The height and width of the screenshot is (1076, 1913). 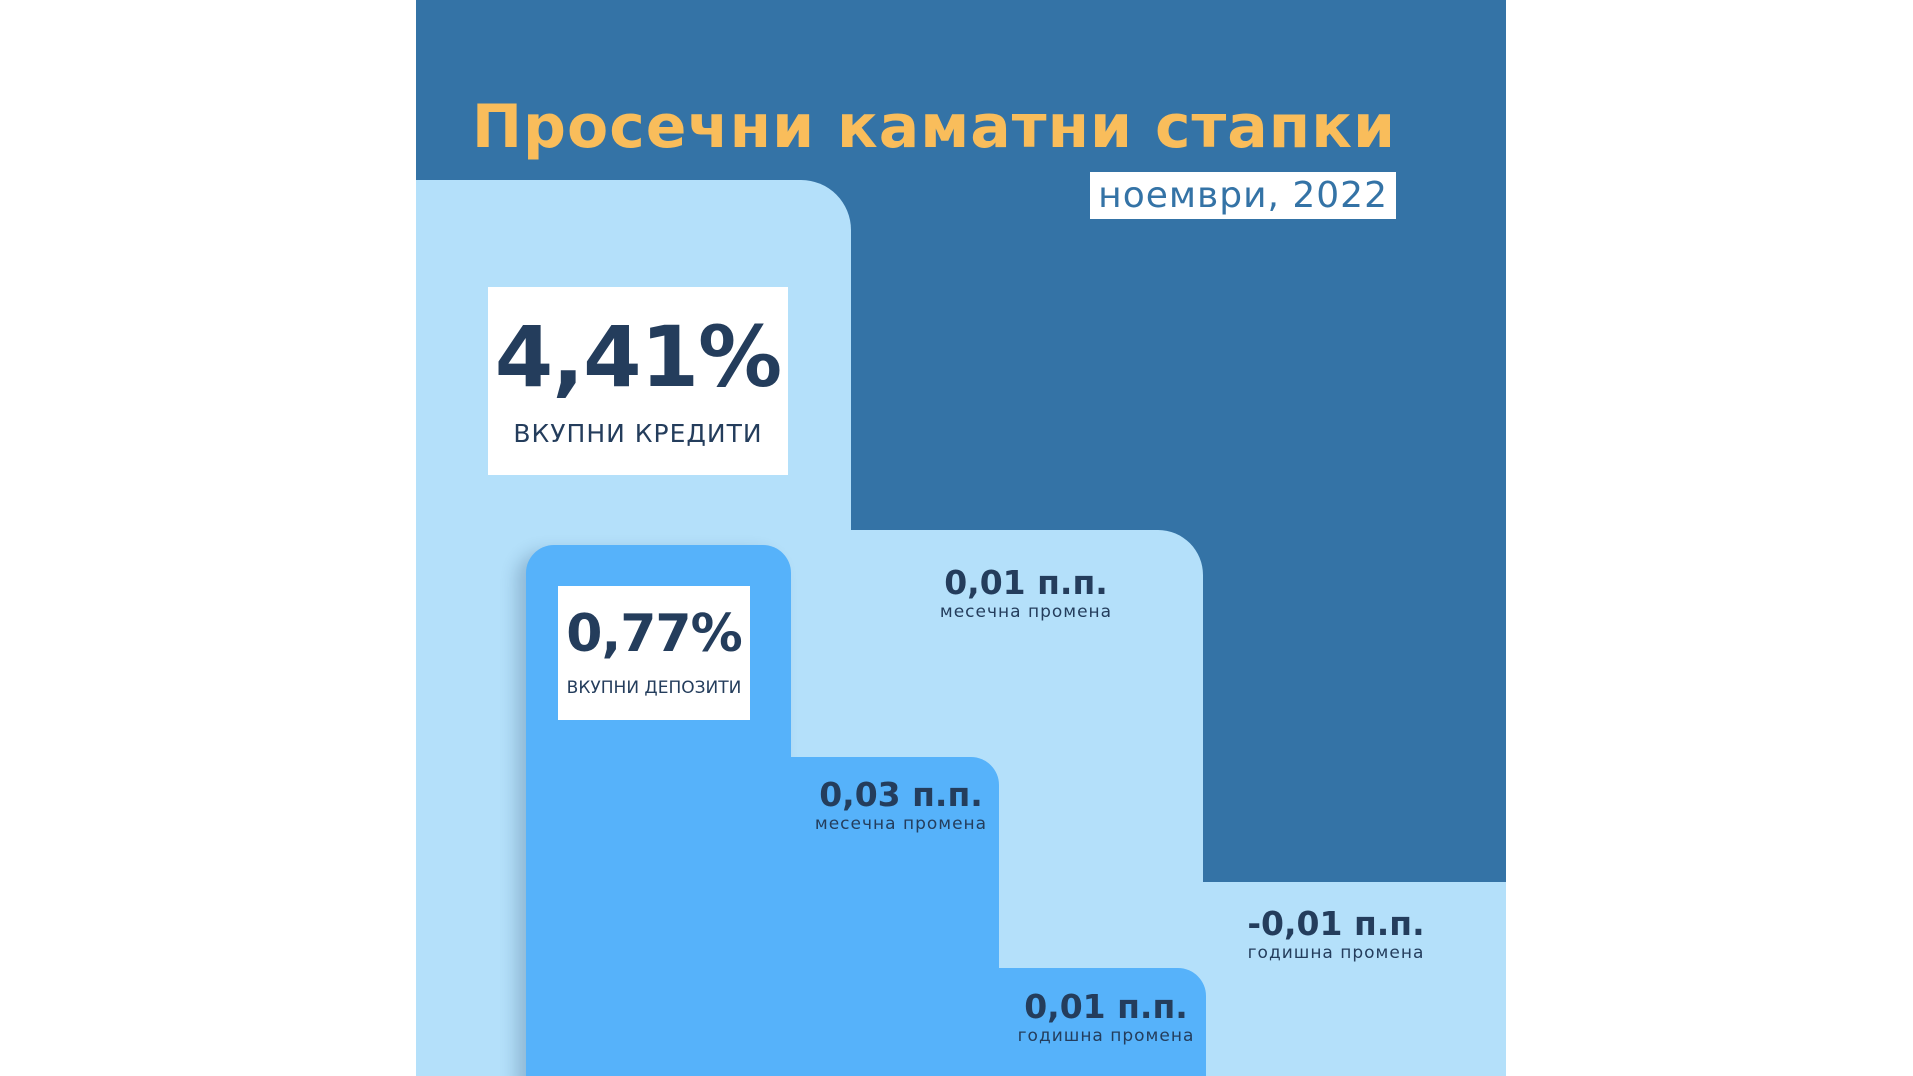 What do you see at coordinates (1243, 195) in the screenshot?
I see `date-label: ноември, 2022` at bounding box center [1243, 195].